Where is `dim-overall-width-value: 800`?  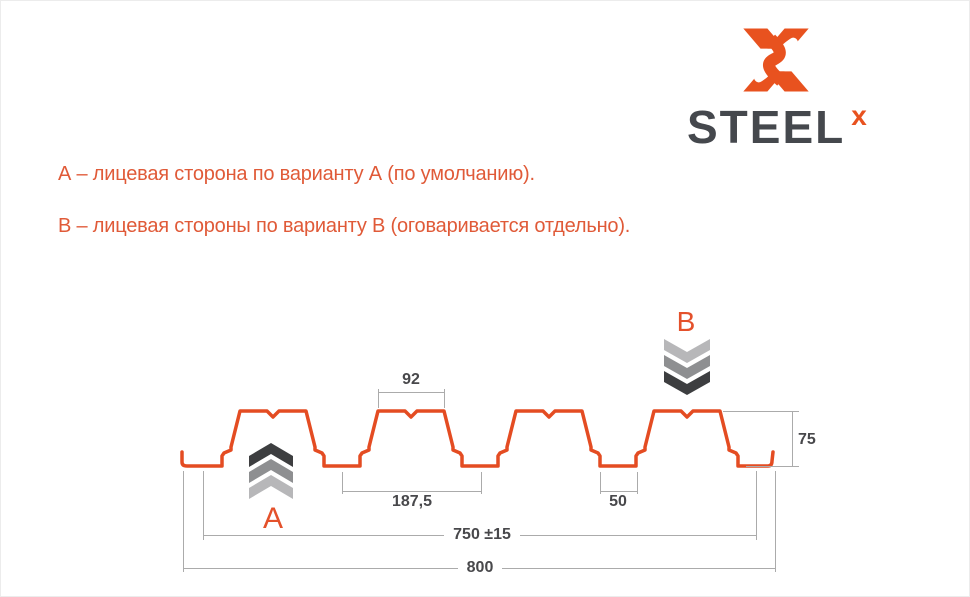 dim-overall-width-value: 800 is located at coordinates (480, 568).